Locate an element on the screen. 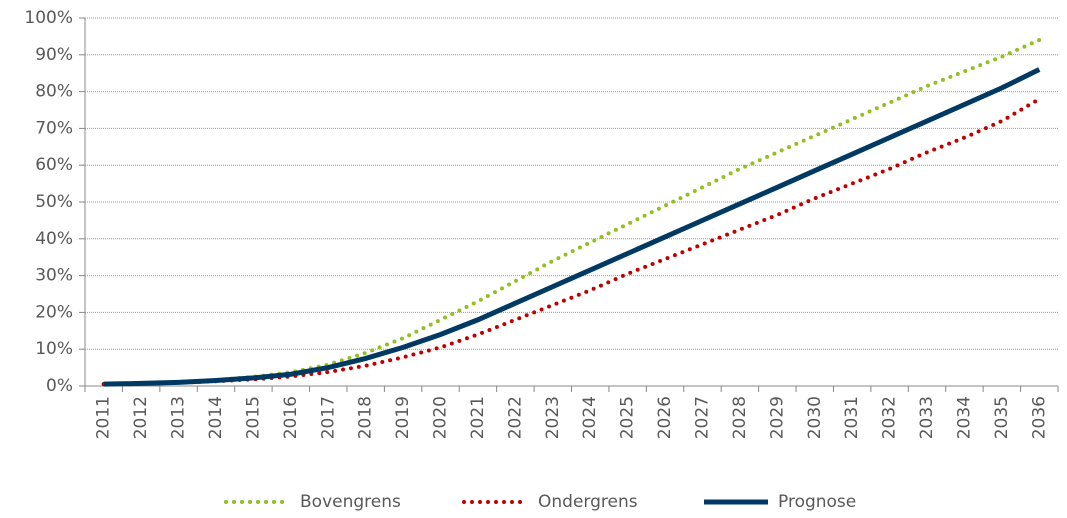 This screenshot has width=1067, height=518. x-tick-label: 2027 is located at coordinates (702, 417).